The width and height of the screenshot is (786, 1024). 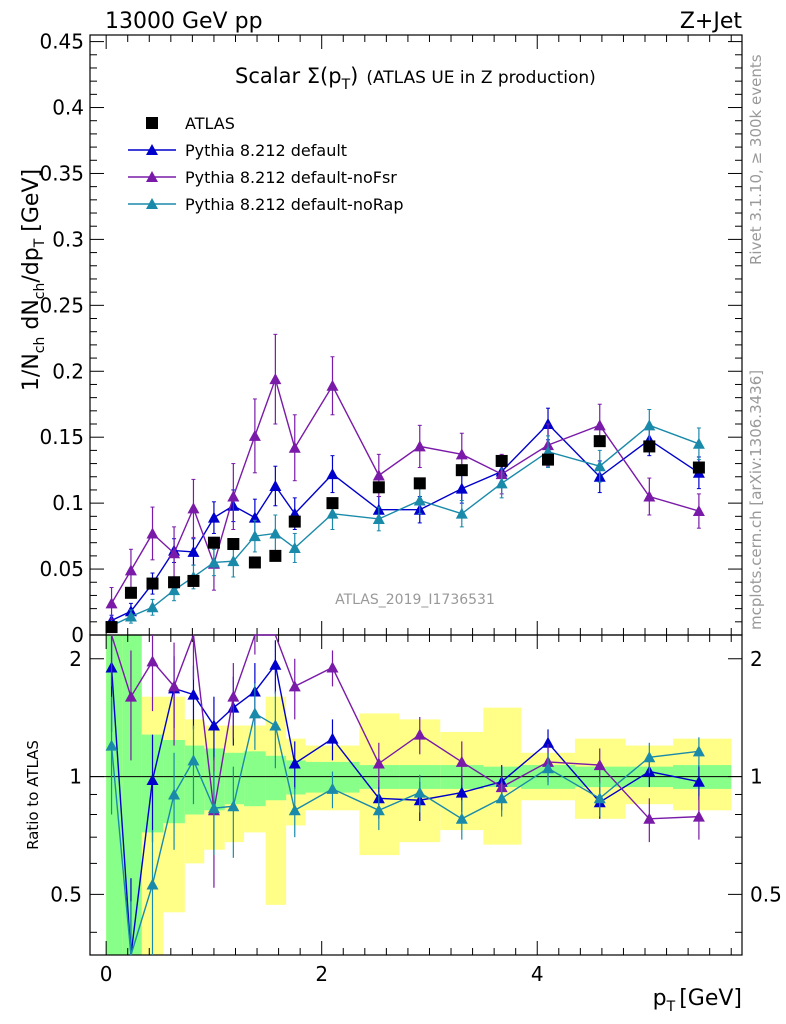 I want to click on x-axis-label: pT [GeV], so click(x=697, y=1000).